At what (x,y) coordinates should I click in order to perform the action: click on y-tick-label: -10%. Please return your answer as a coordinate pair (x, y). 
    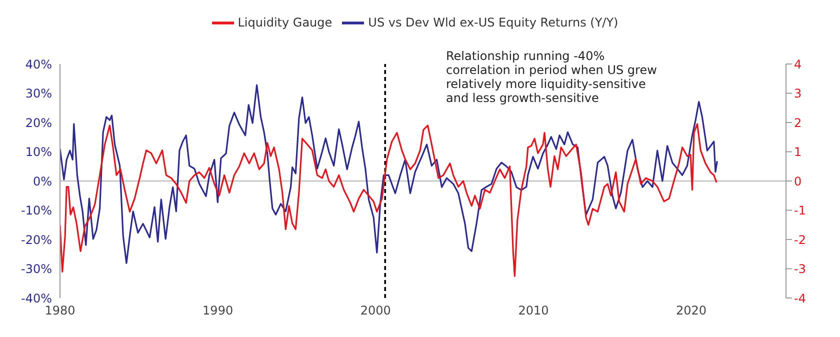
    Looking at the image, I should click on (36, 211).